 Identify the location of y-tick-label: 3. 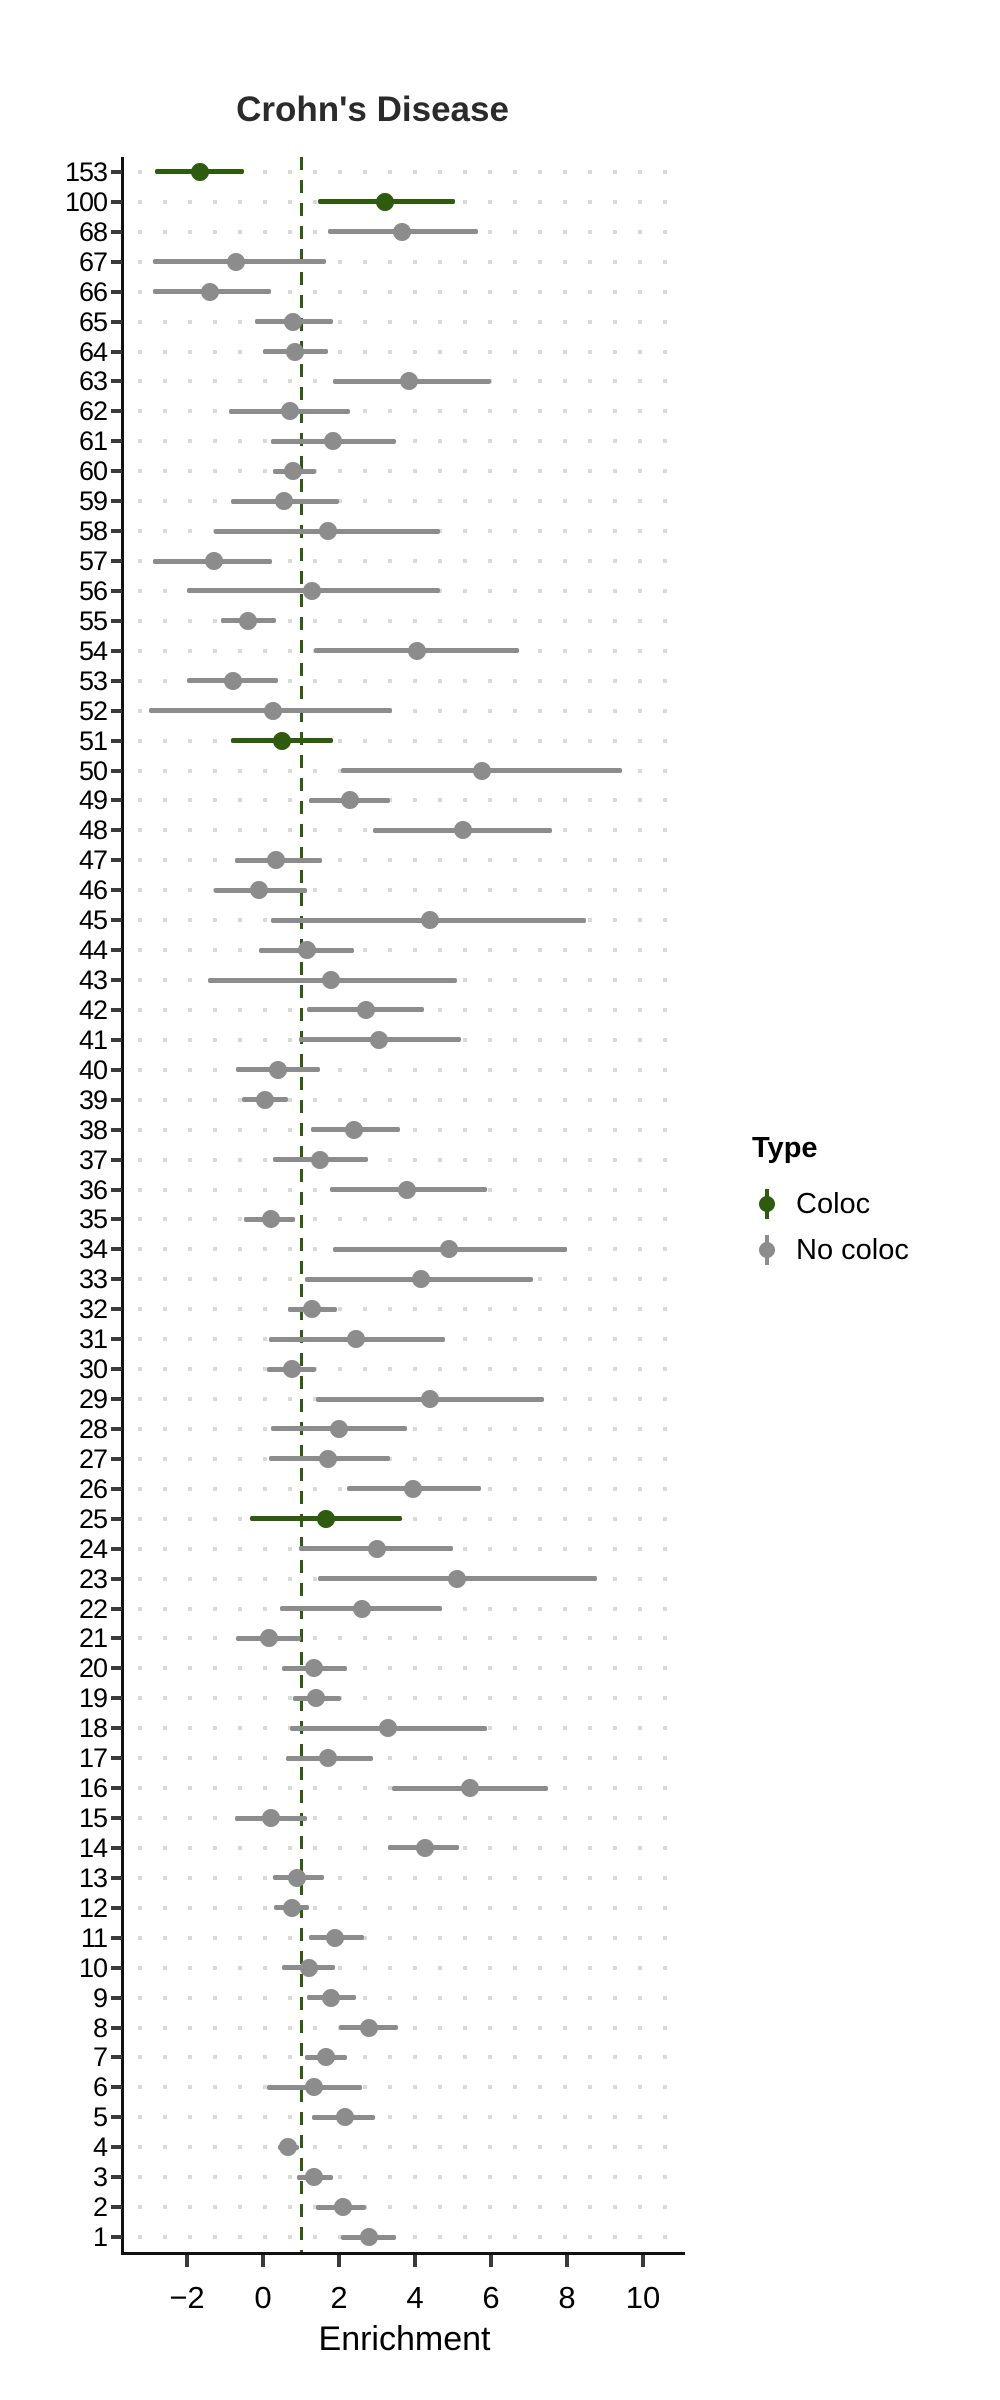
(100, 2177).